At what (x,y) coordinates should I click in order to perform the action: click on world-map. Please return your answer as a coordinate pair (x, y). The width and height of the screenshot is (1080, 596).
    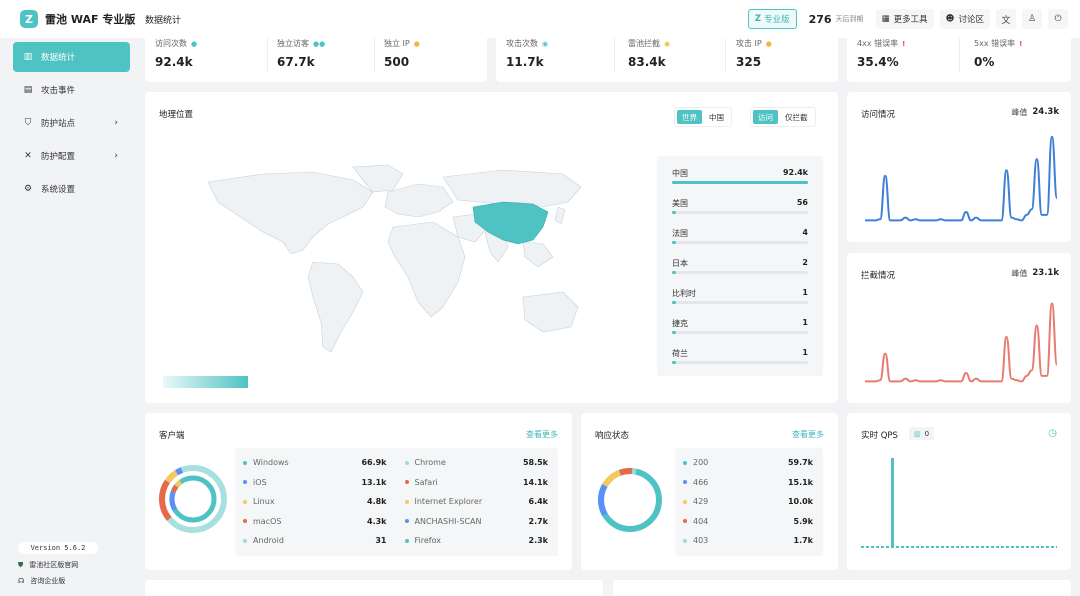
    Looking at the image, I should click on (393, 262).